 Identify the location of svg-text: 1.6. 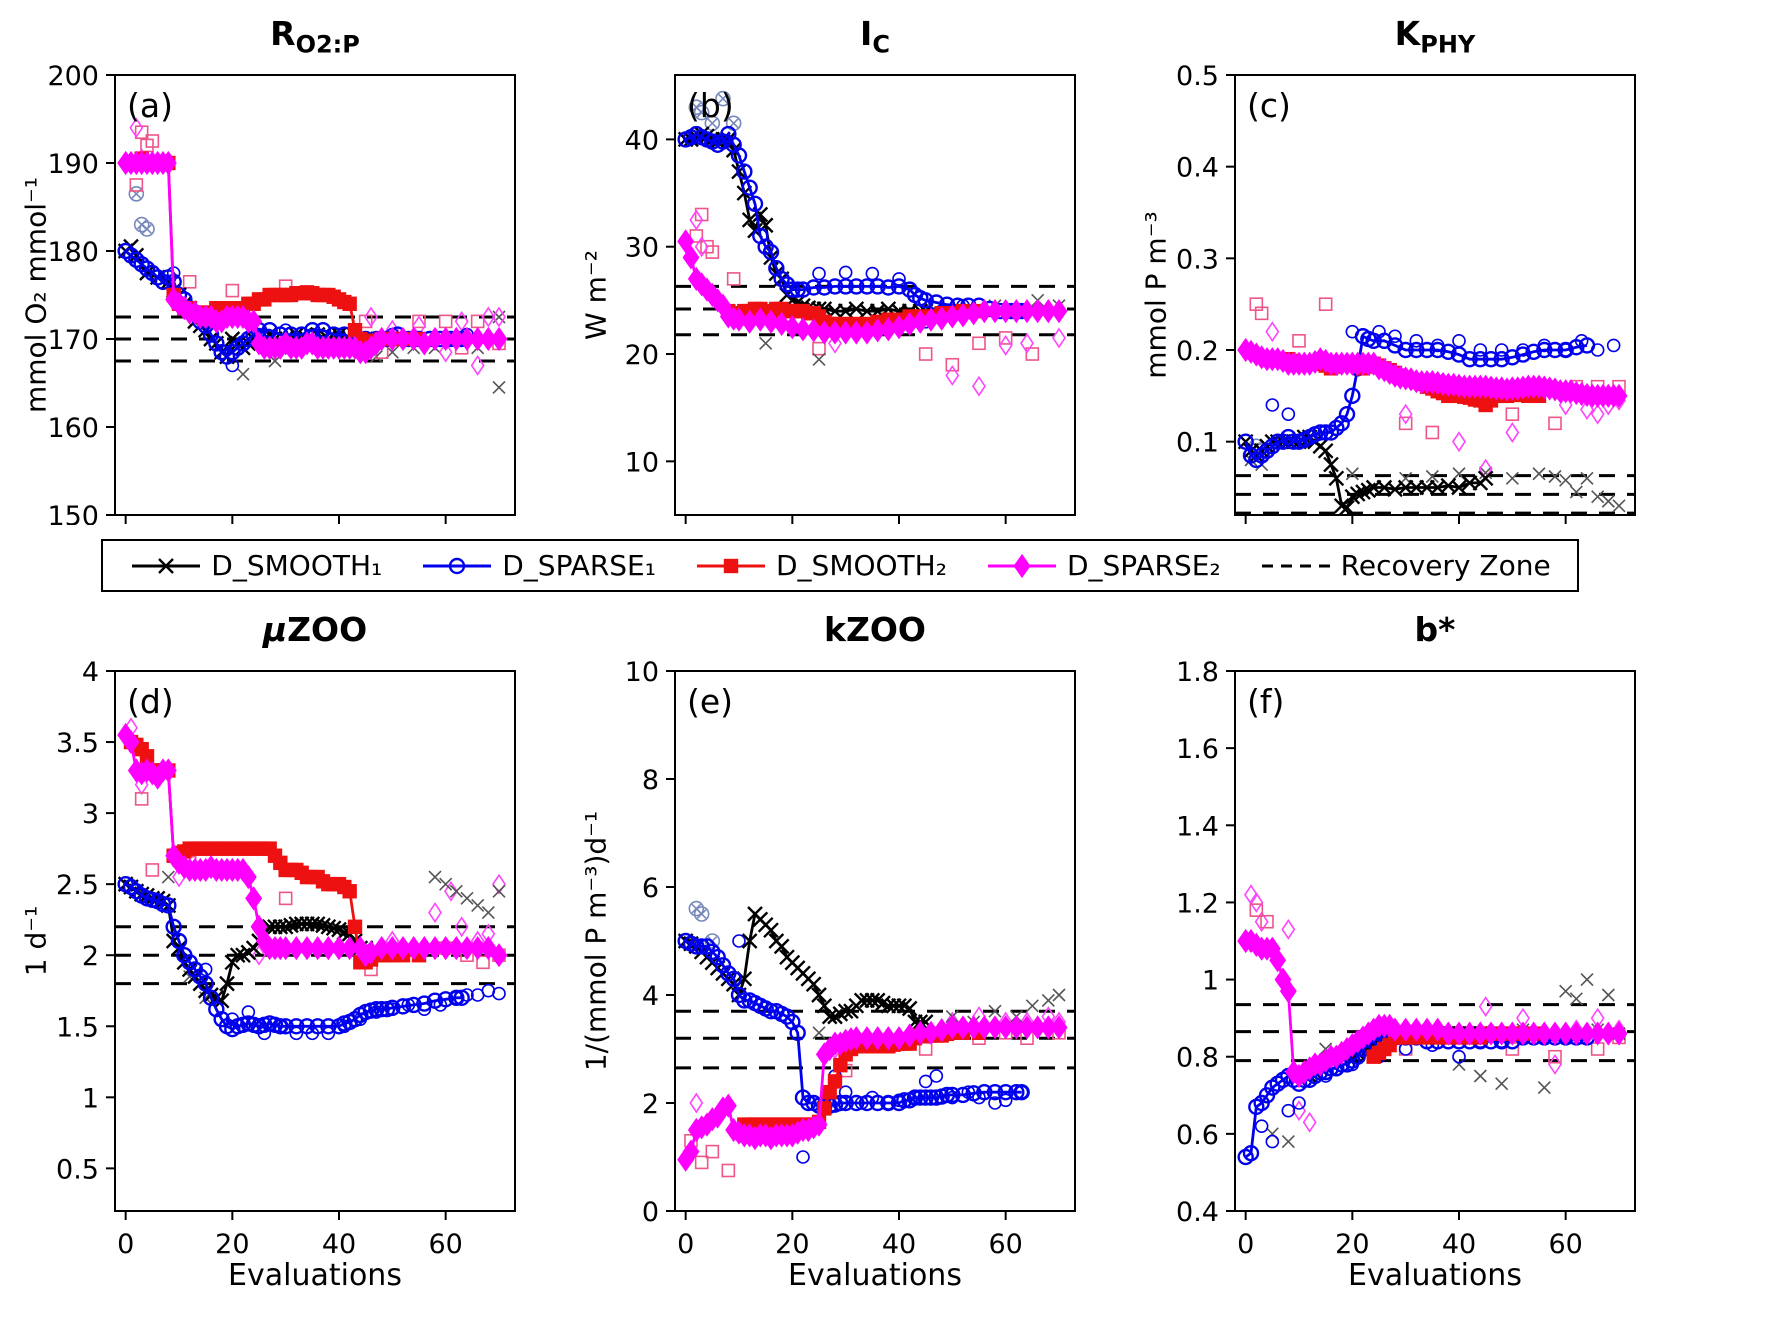
(1197, 749).